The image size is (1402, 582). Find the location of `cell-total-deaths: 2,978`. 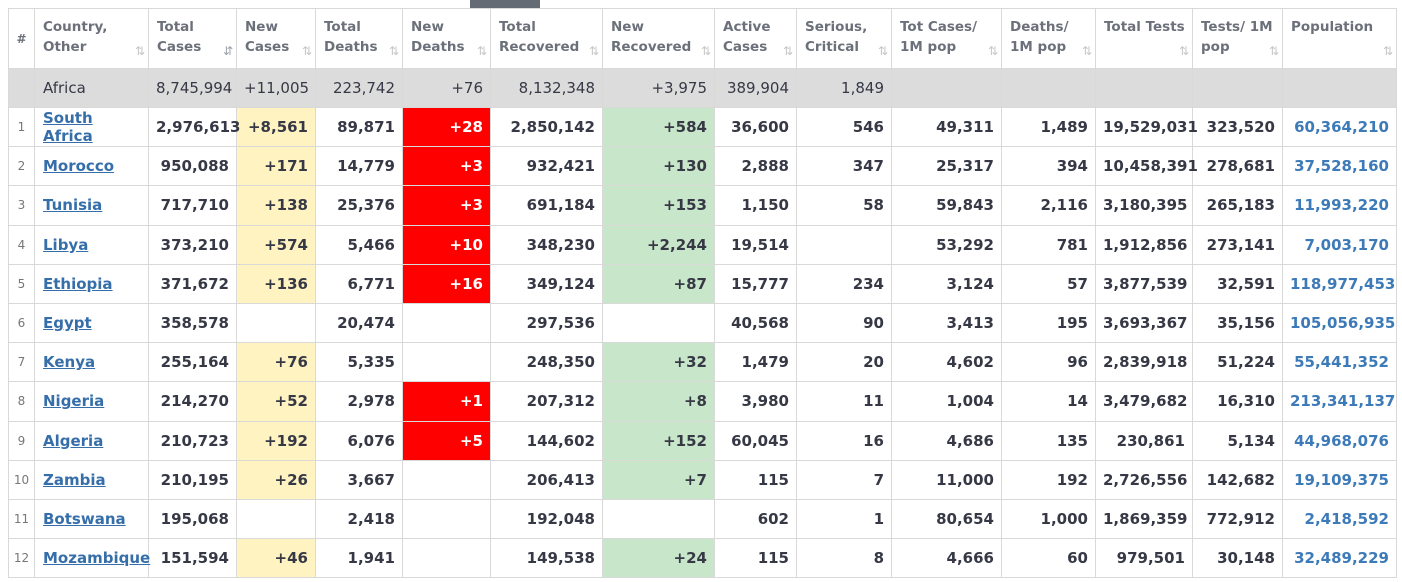

cell-total-deaths: 2,978 is located at coordinates (359, 401).